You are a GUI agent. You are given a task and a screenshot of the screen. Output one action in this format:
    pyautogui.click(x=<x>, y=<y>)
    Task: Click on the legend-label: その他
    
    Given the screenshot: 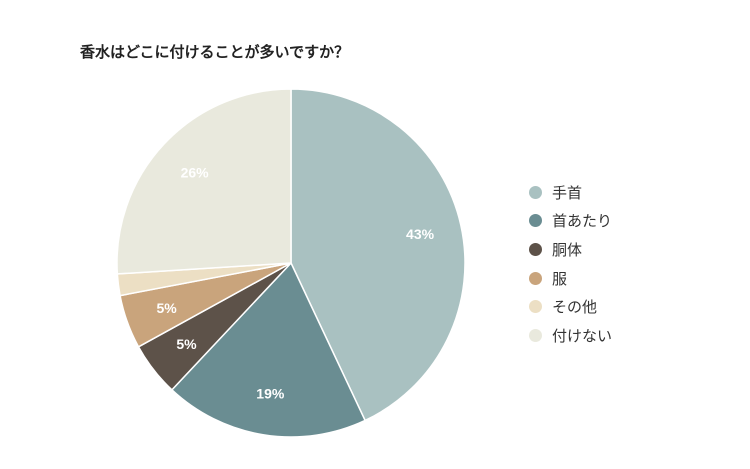 What is the action you would take?
    pyautogui.click(x=575, y=307)
    